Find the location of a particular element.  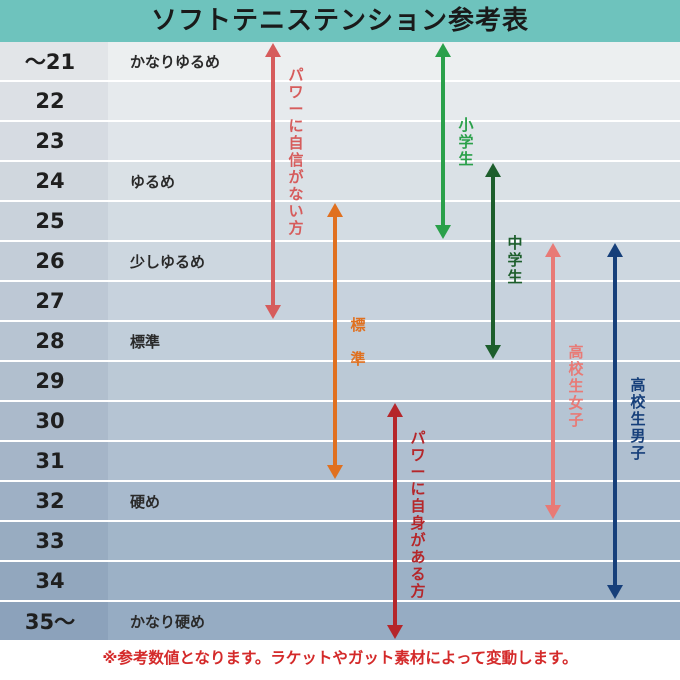

table-row: 22 is located at coordinates (340, 101).